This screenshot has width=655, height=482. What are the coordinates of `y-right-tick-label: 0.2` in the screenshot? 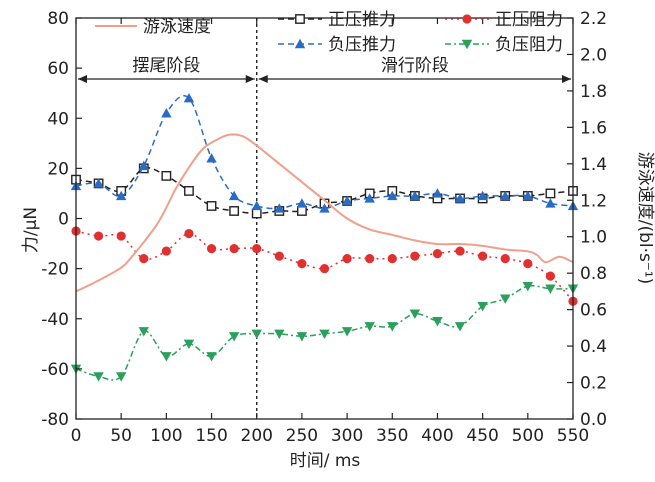 It's located at (593, 384).